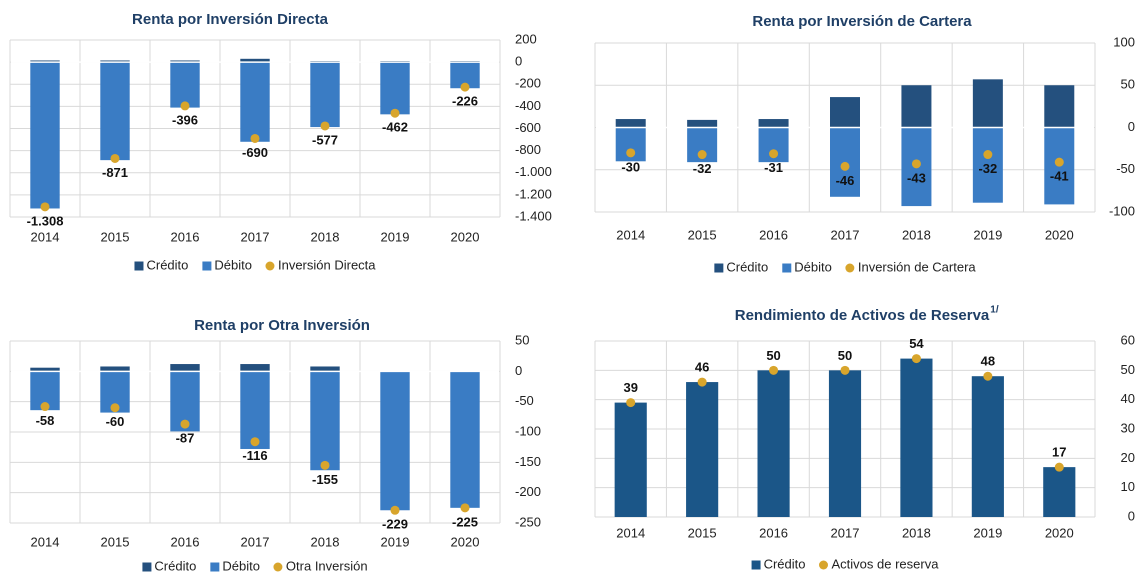 This screenshot has height=575, width=1143. What do you see at coordinates (1124, 41) in the screenshot?
I see `y-tick-label: 100` at bounding box center [1124, 41].